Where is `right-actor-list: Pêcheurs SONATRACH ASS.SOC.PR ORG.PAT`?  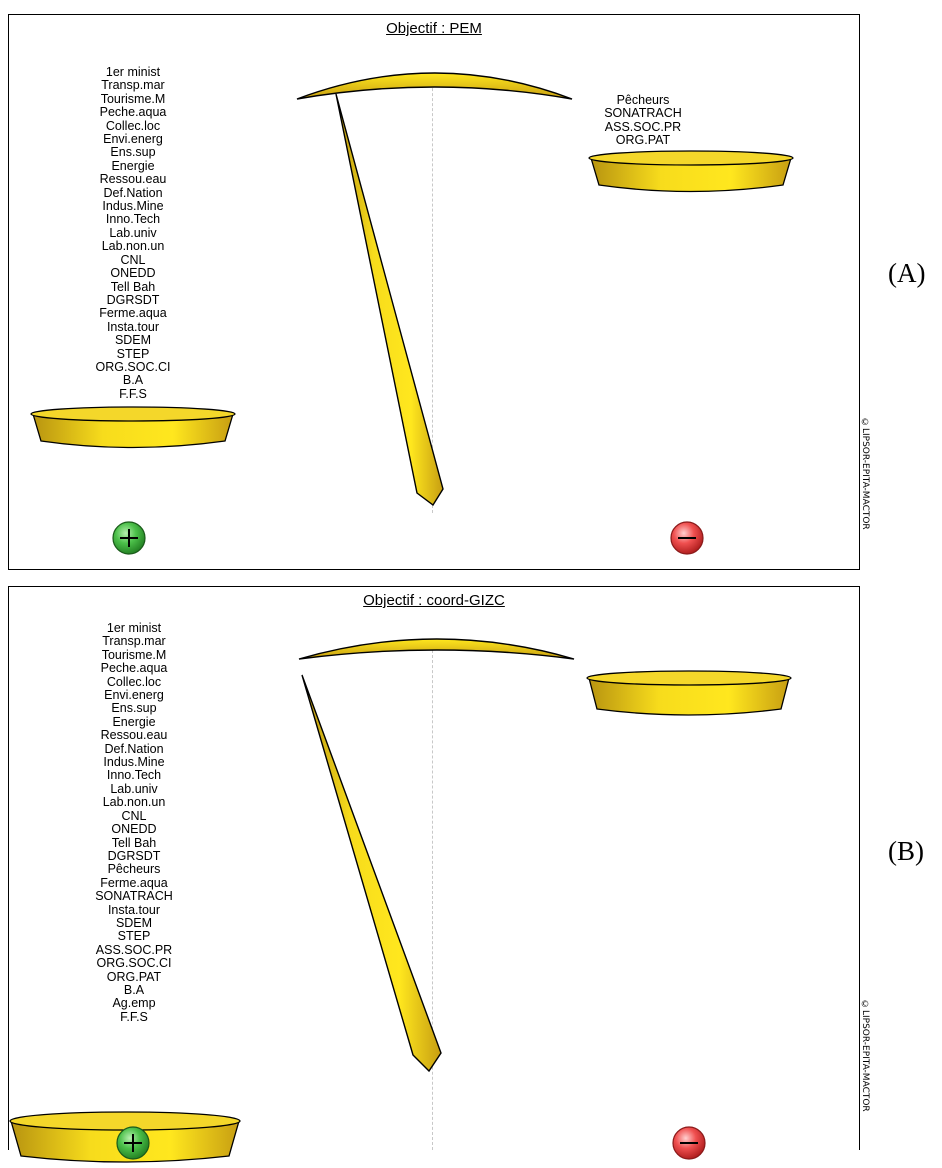 right-actor-list: Pêcheurs SONATRACH ASS.SOC.PR ORG.PAT is located at coordinates (643, 120).